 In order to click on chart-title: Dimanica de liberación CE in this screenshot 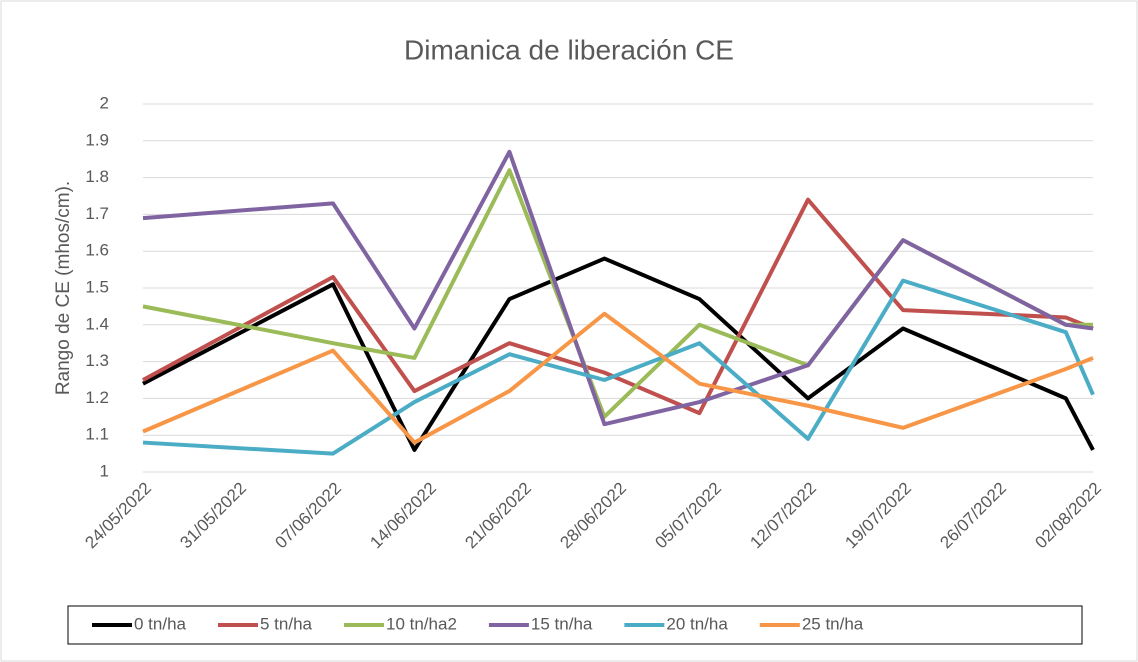, I will do `click(569, 49)`.